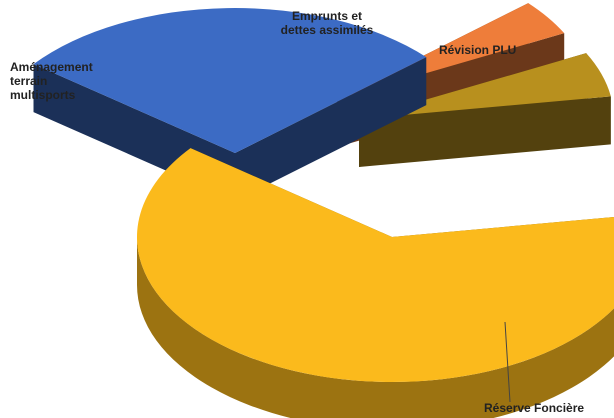 The image size is (614, 418). What do you see at coordinates (478, 50) in the screenshot?
I see `label-revision-plu: Révision PLU` at bounding box center [478, 50].